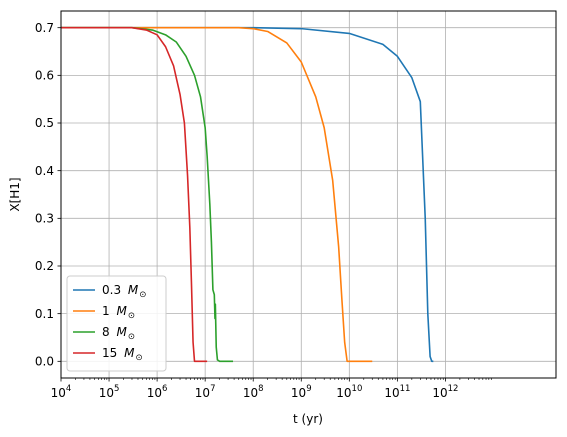  What do you see at coordinates (44, 266) in the screenshot?
I see `y-tick-label: 0.2` at bounding box center [44, 266].